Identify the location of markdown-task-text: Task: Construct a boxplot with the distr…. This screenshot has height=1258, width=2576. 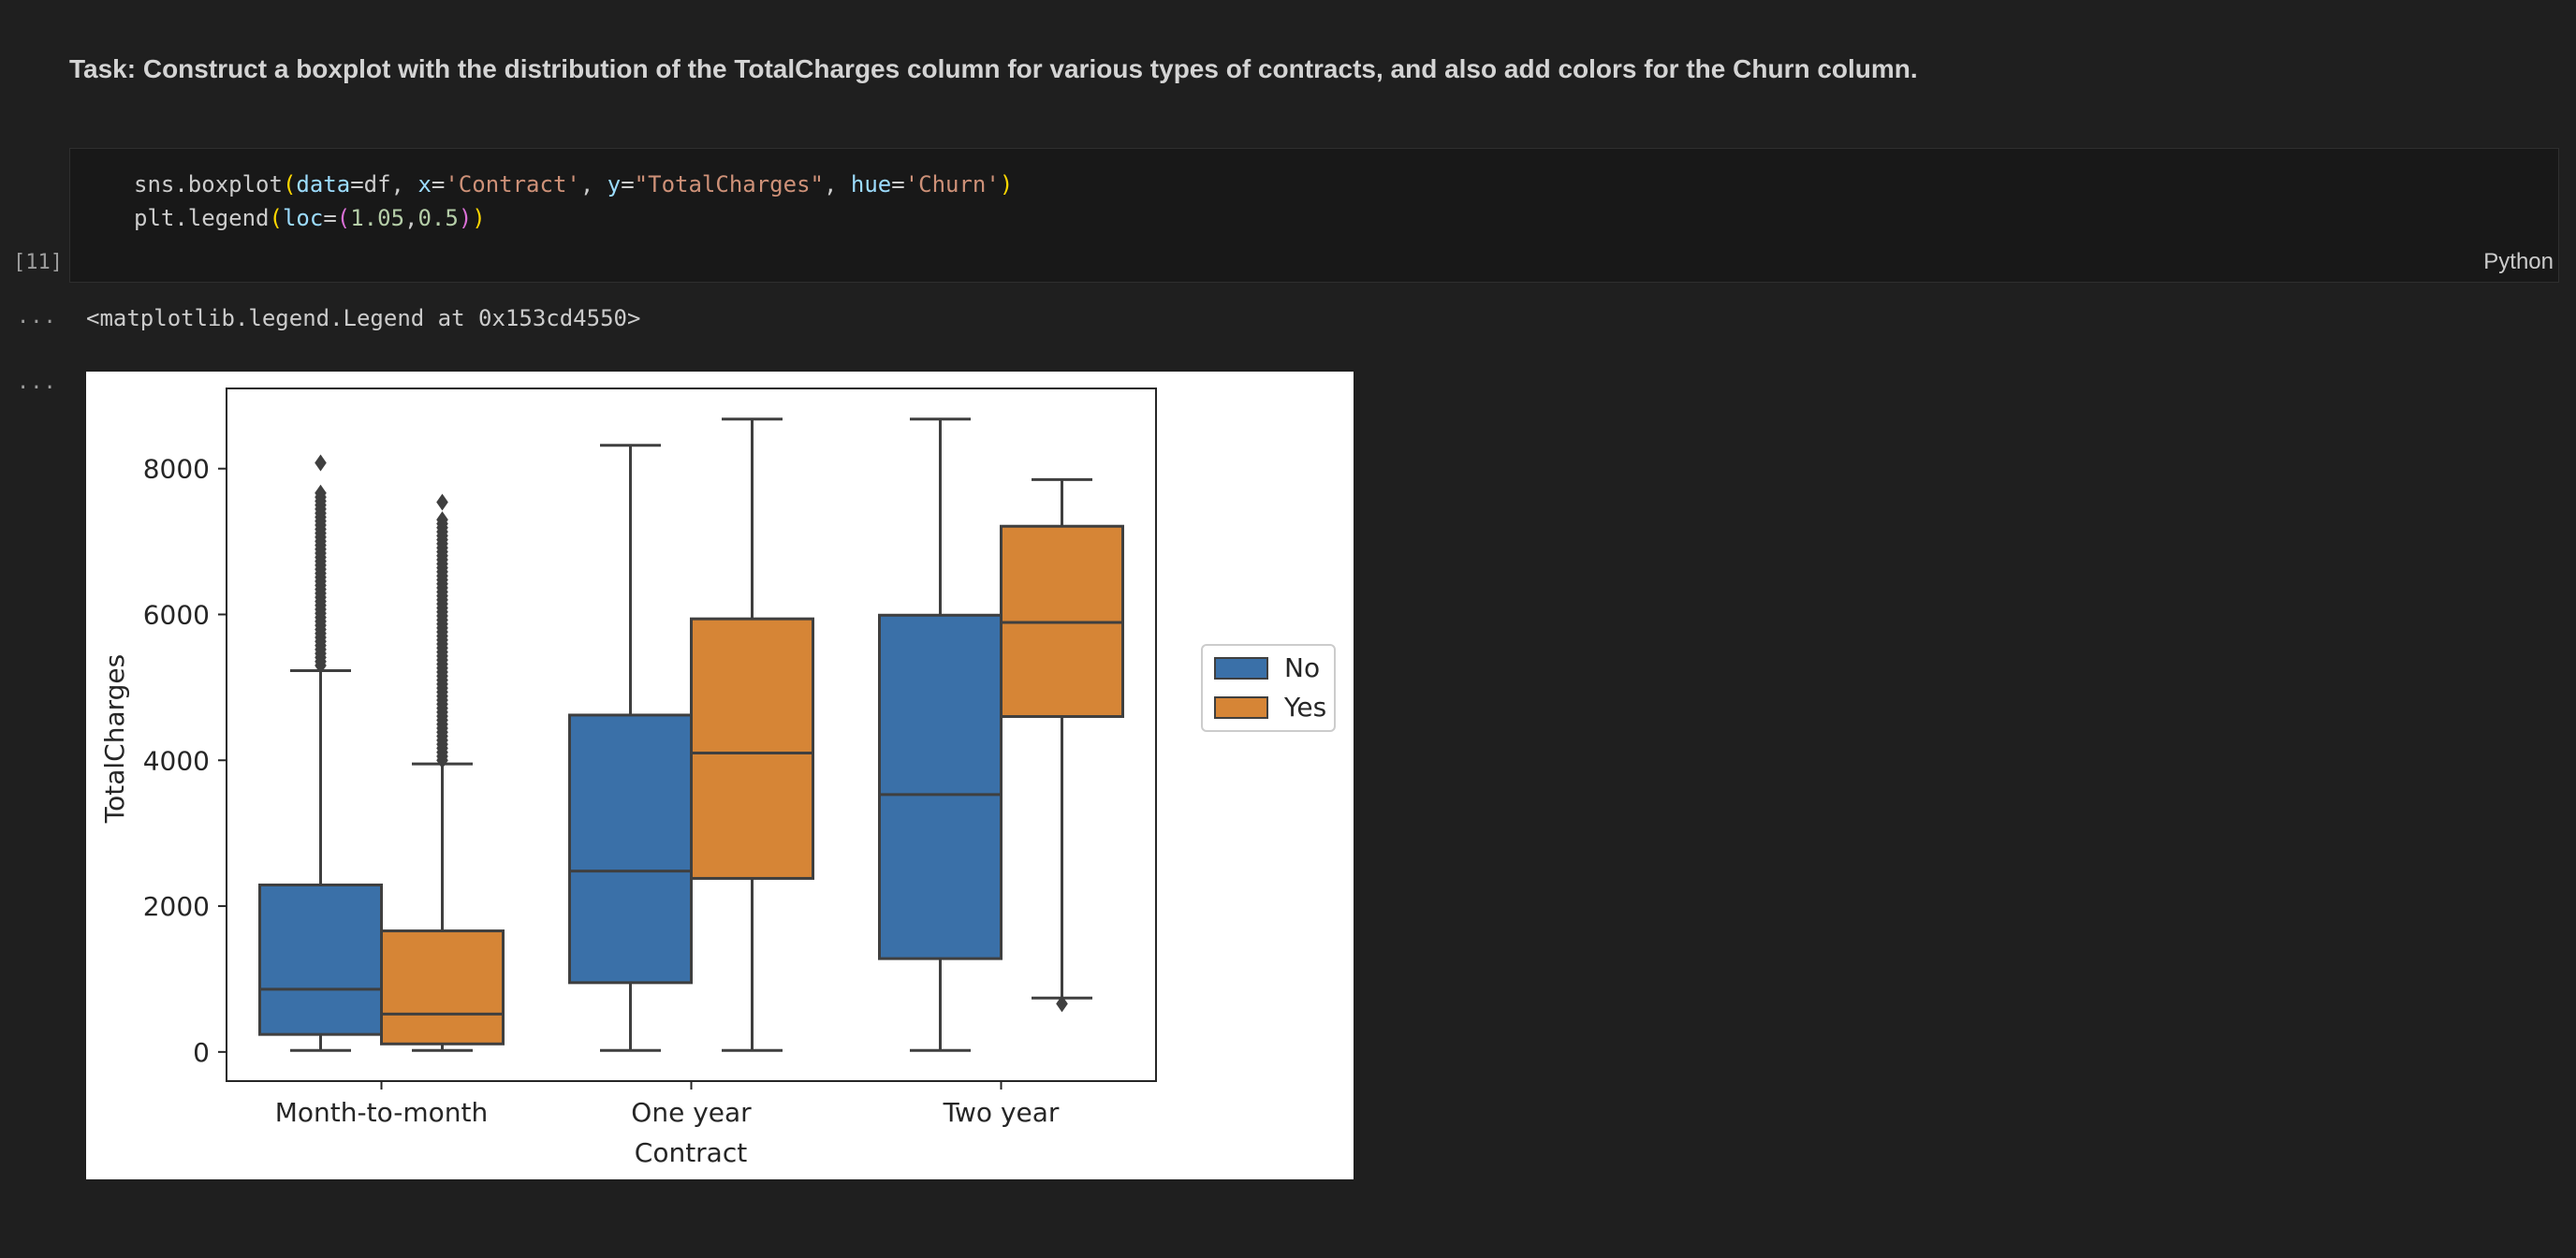
(993, 68).